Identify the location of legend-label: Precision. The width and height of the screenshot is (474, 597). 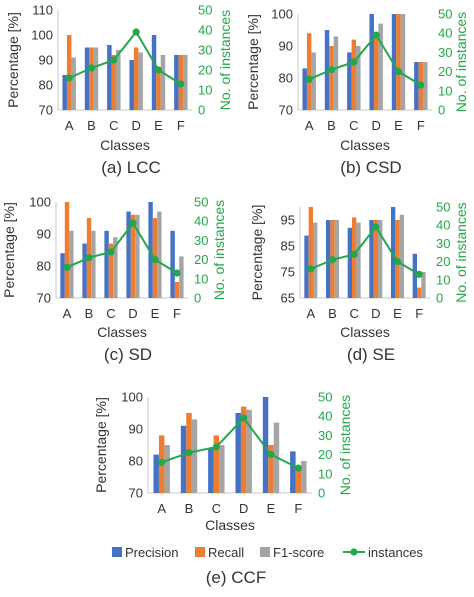
(151, 552).